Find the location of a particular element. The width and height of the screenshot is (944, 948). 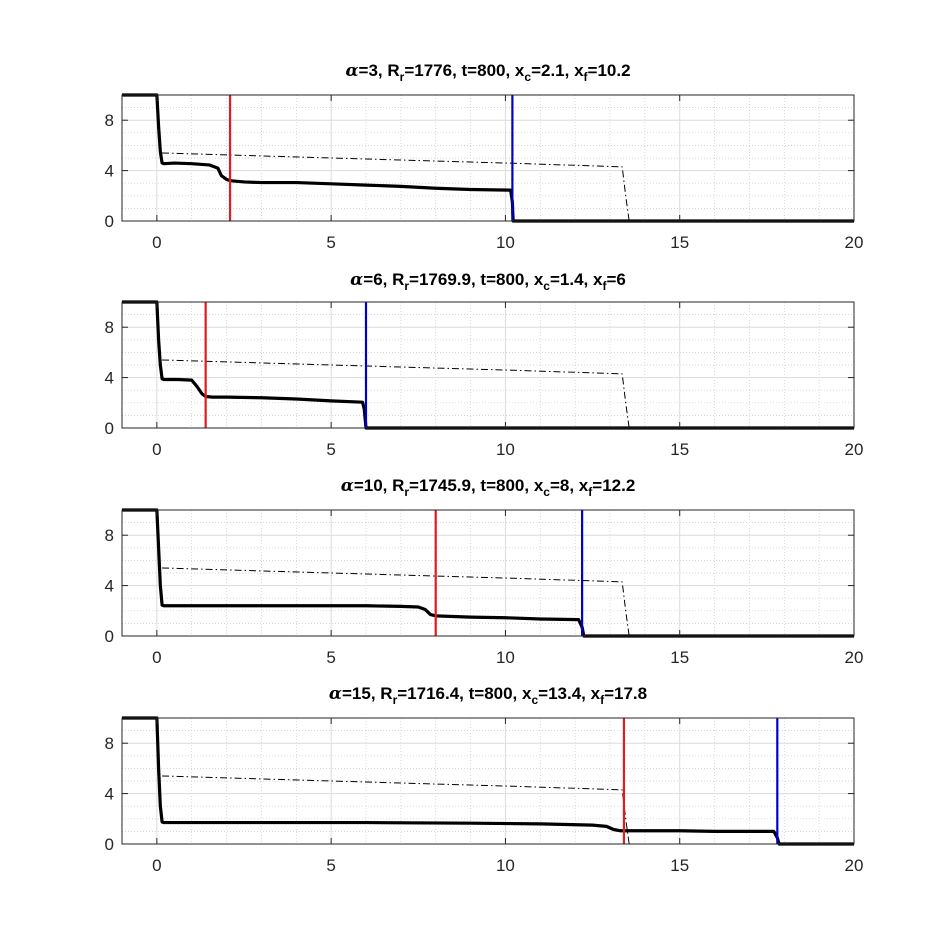

subplot-title: α=15, Rr=1716.4, t=800, xc=13.4, xf=17.8 is located at coordinates (488, 695).